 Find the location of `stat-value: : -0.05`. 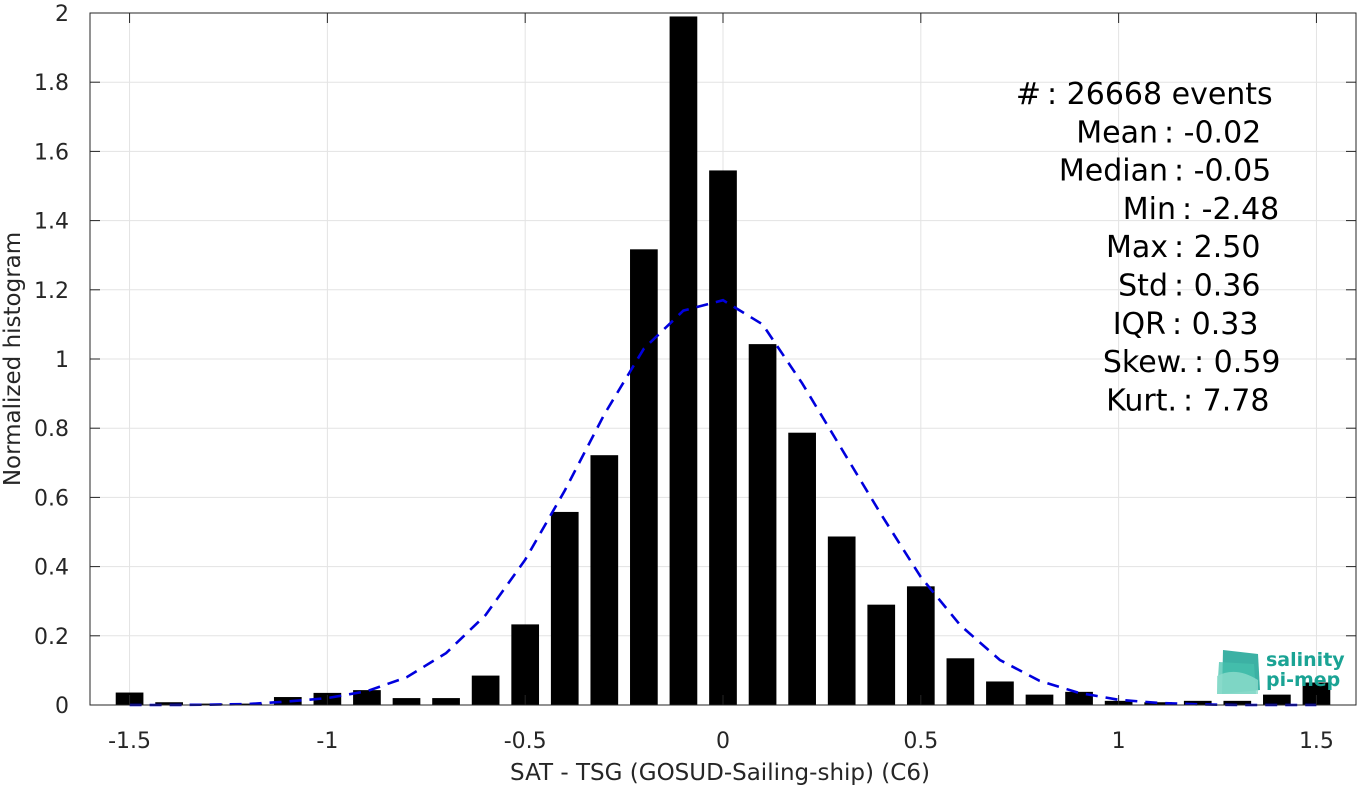

stat-value: : -0.05 is located at coordinates (1222, 171).